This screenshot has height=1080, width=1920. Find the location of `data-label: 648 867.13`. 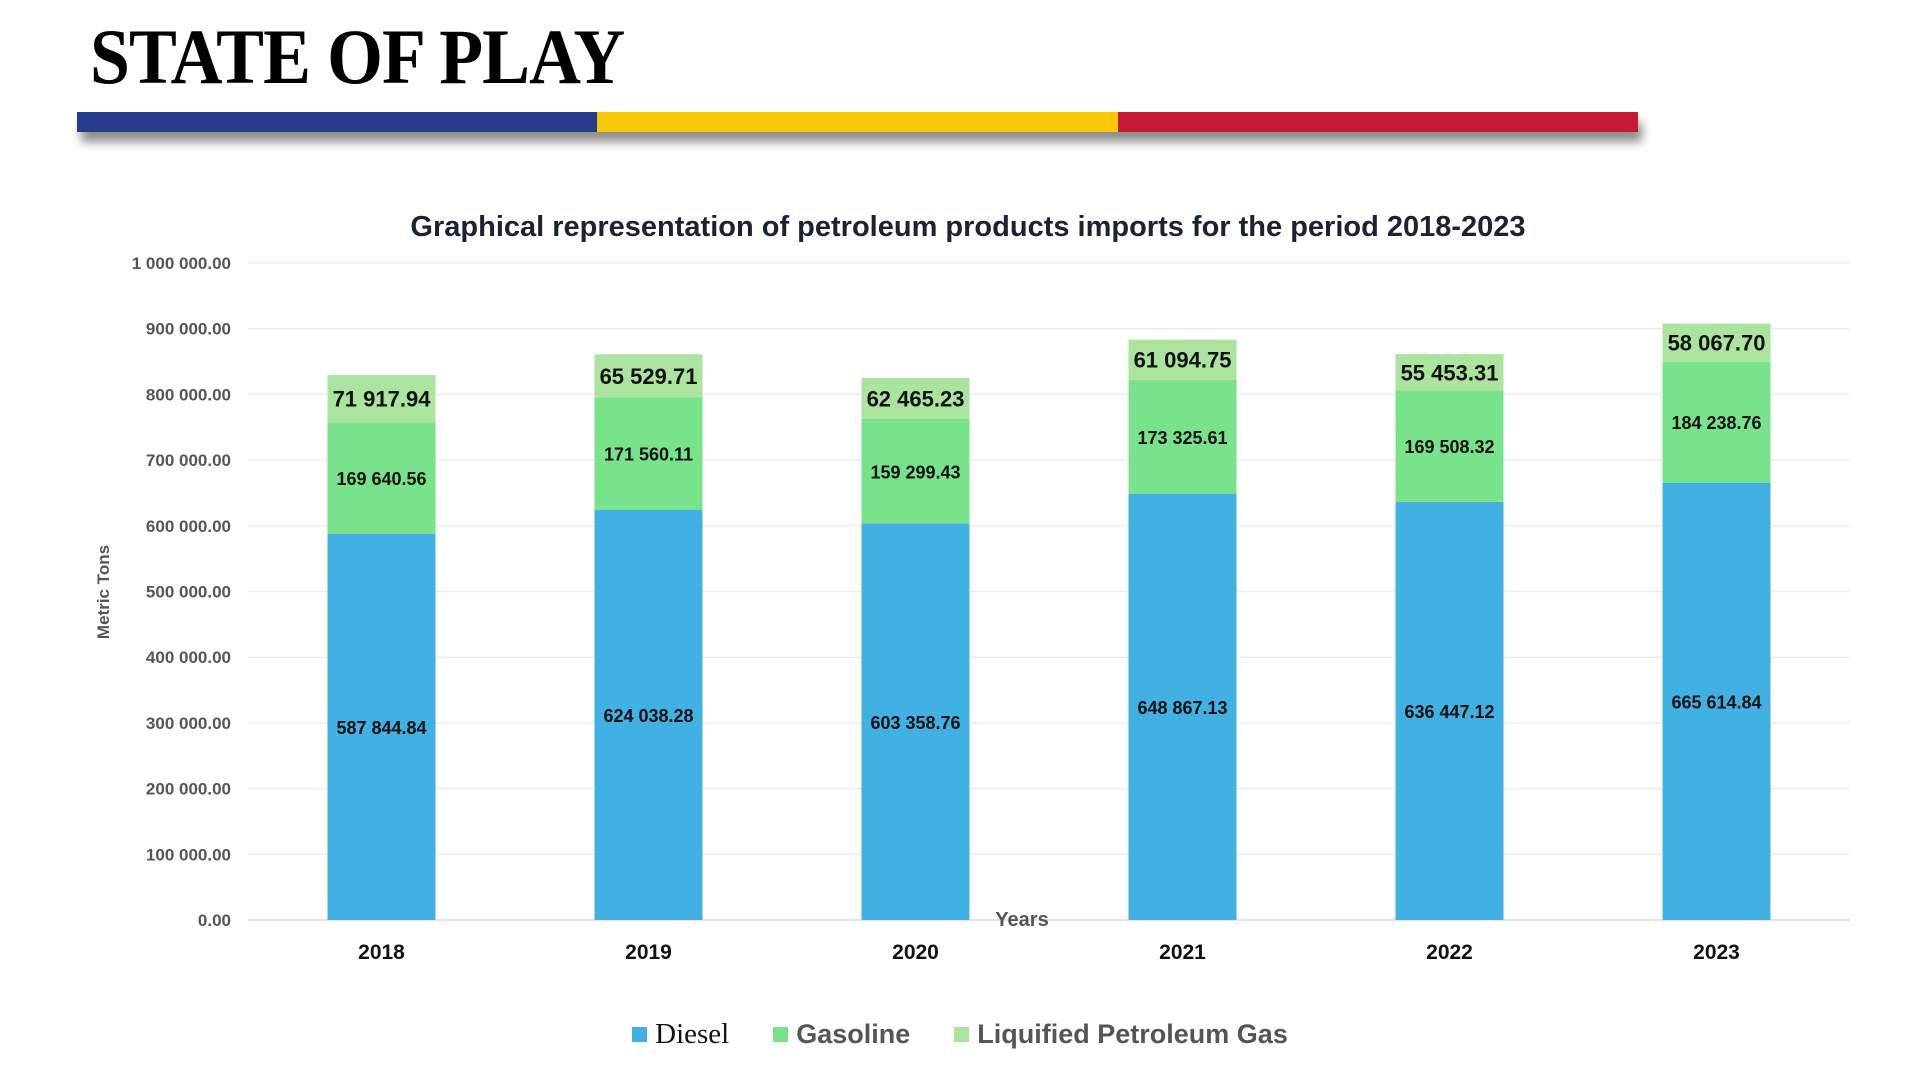

data-label: 648 867.13 is located at coordinates (1182, 708).